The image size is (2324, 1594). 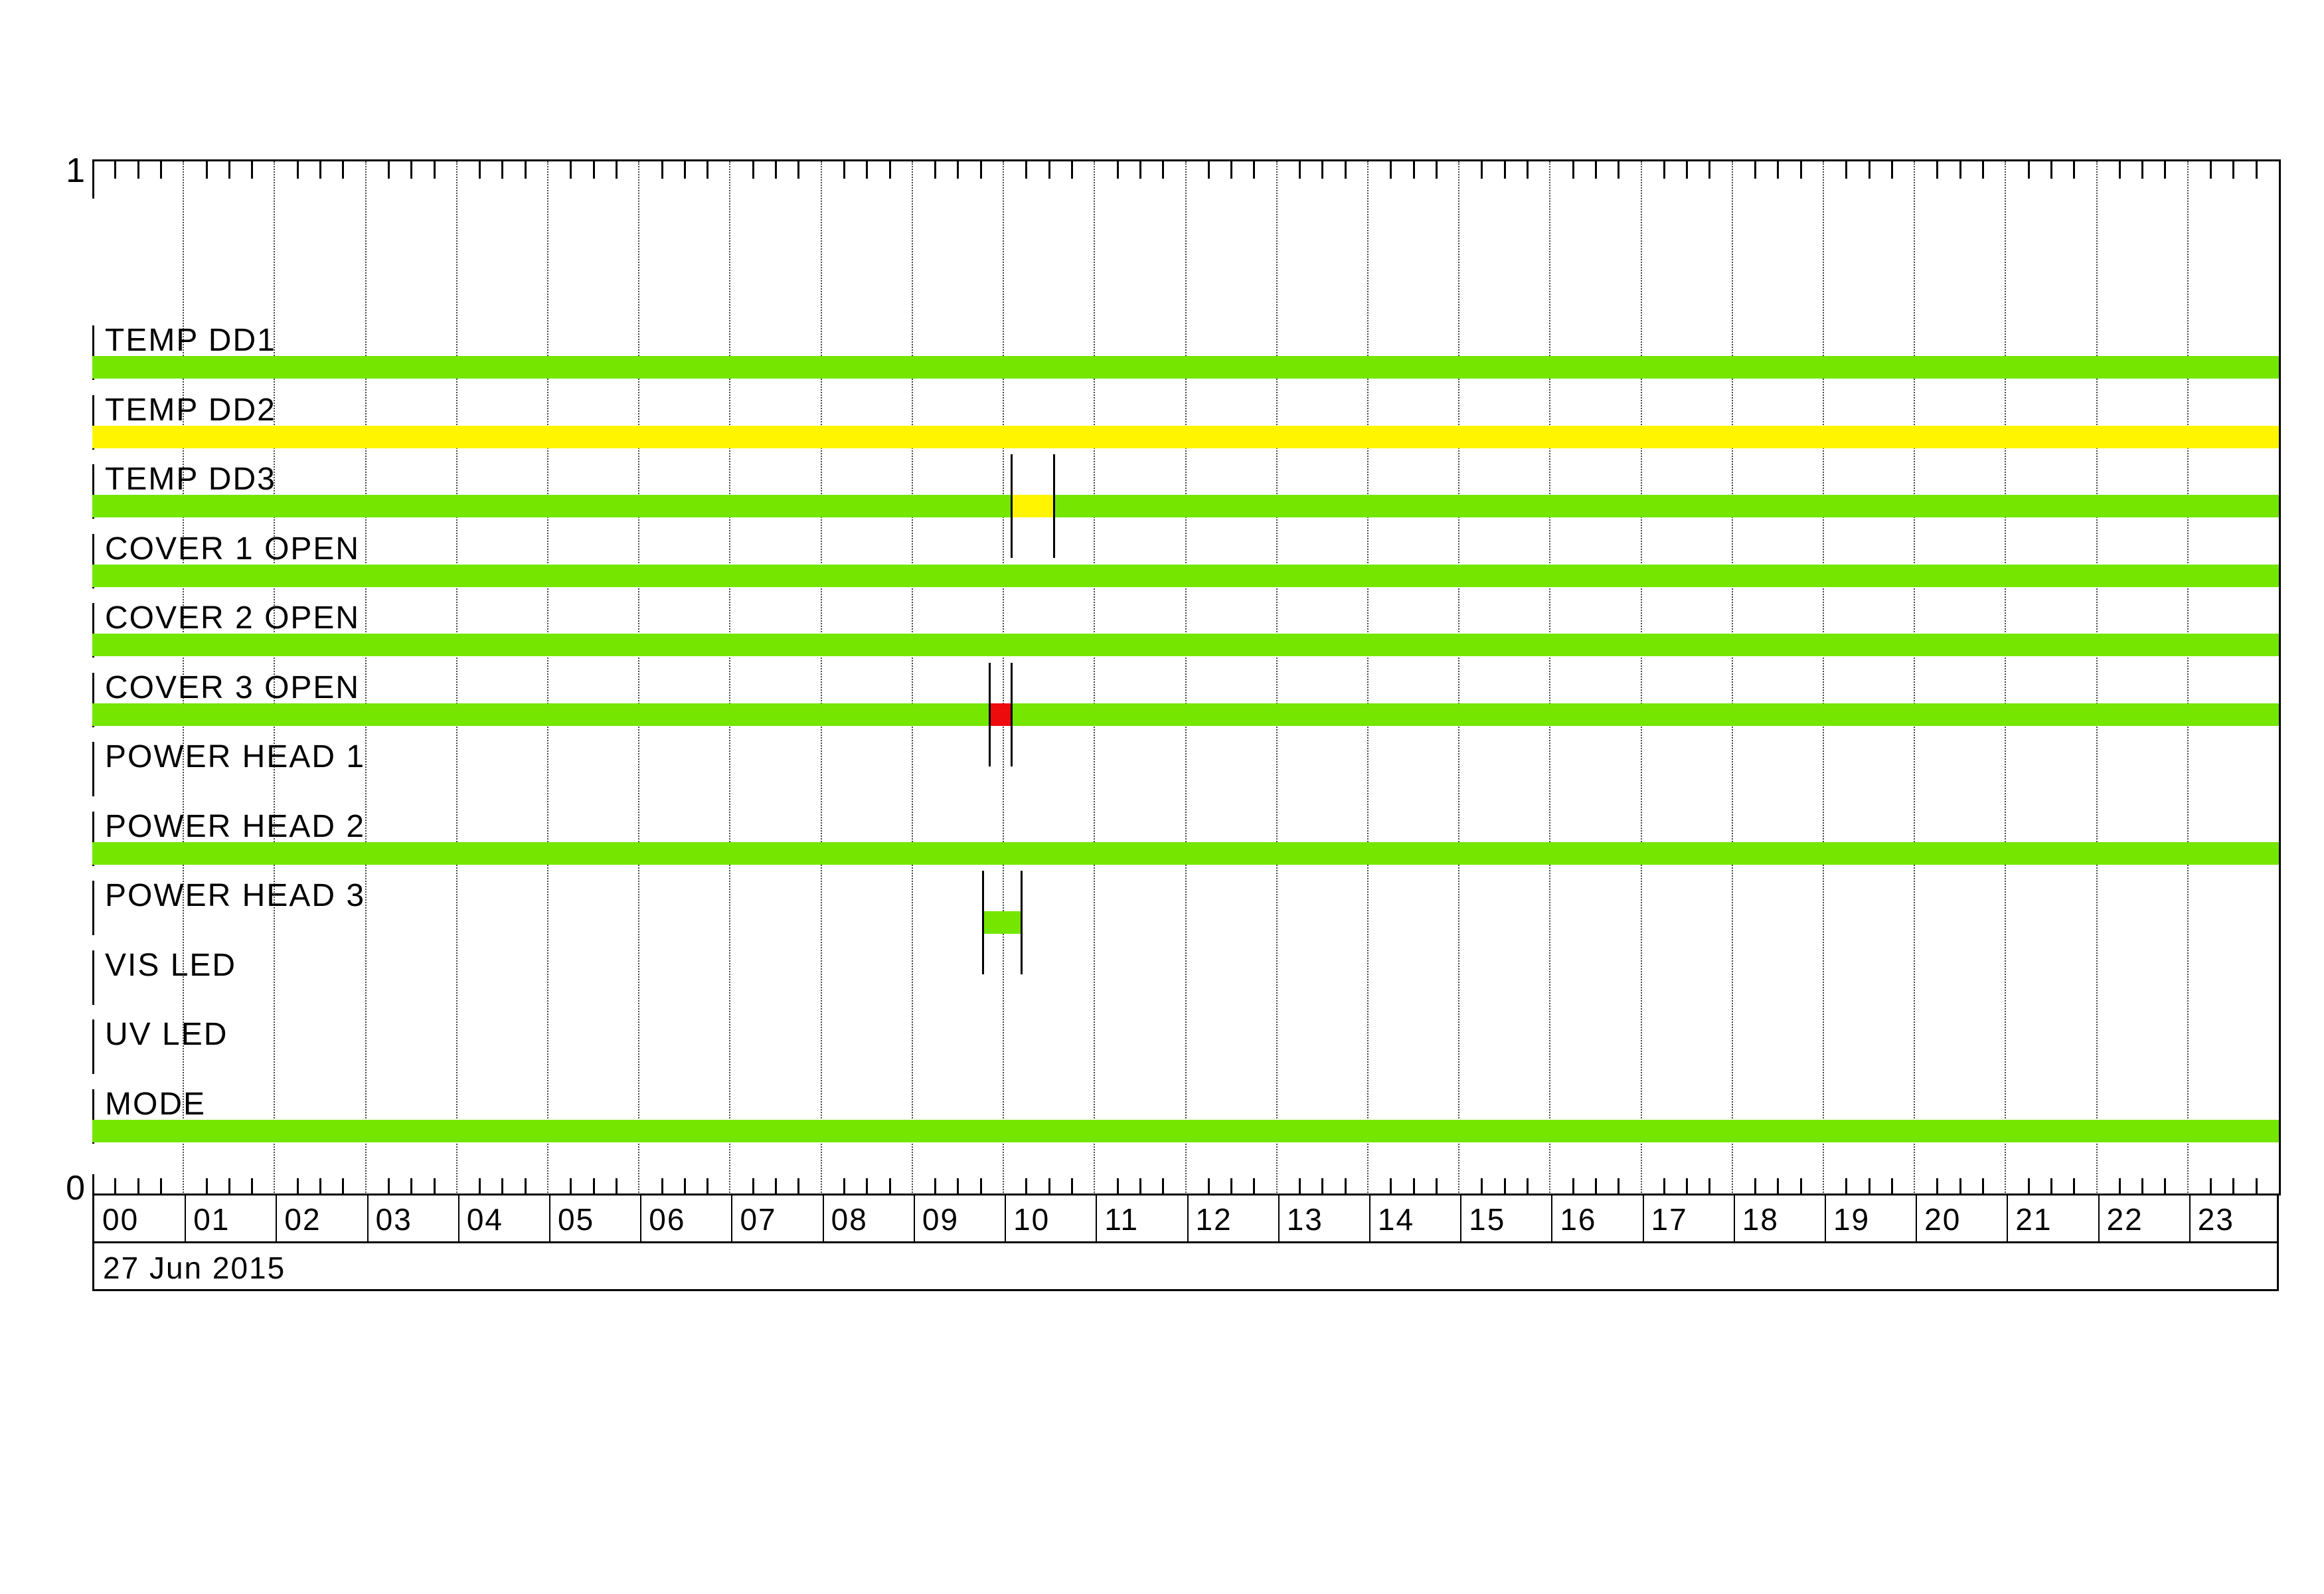 What do you see at coordinates (93, 1185) in the screenshot?
I see `left-axis-bottom-tick` at bounding box center [93, 1185].